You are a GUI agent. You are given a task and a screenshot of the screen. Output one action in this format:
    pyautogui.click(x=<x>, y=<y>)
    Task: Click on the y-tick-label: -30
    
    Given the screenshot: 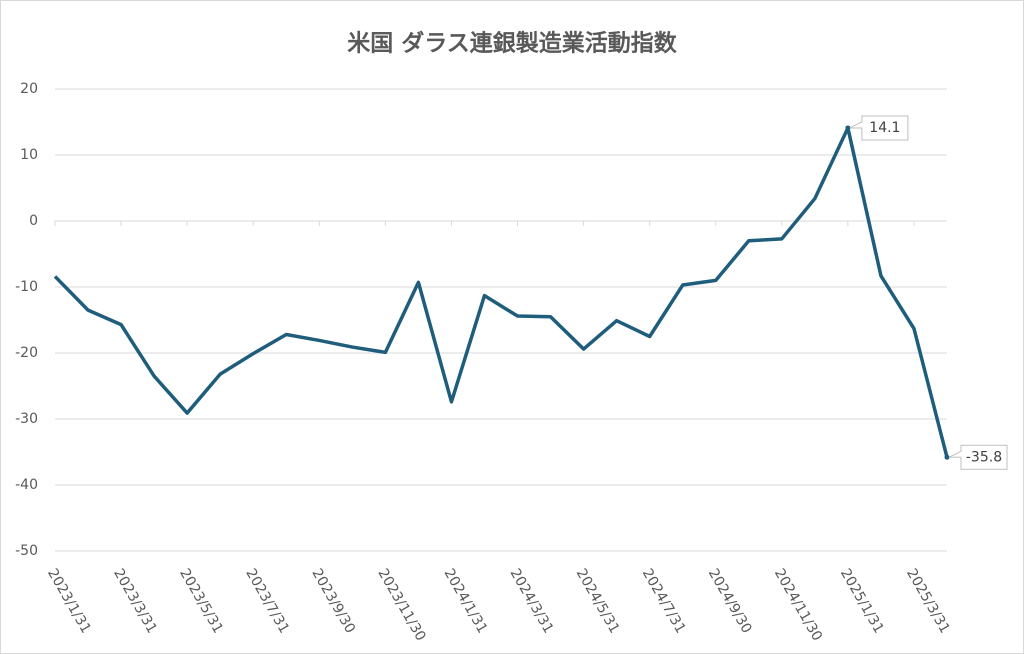 What is the action you would take?
    pyautogui.click(x=26, y=419)
    